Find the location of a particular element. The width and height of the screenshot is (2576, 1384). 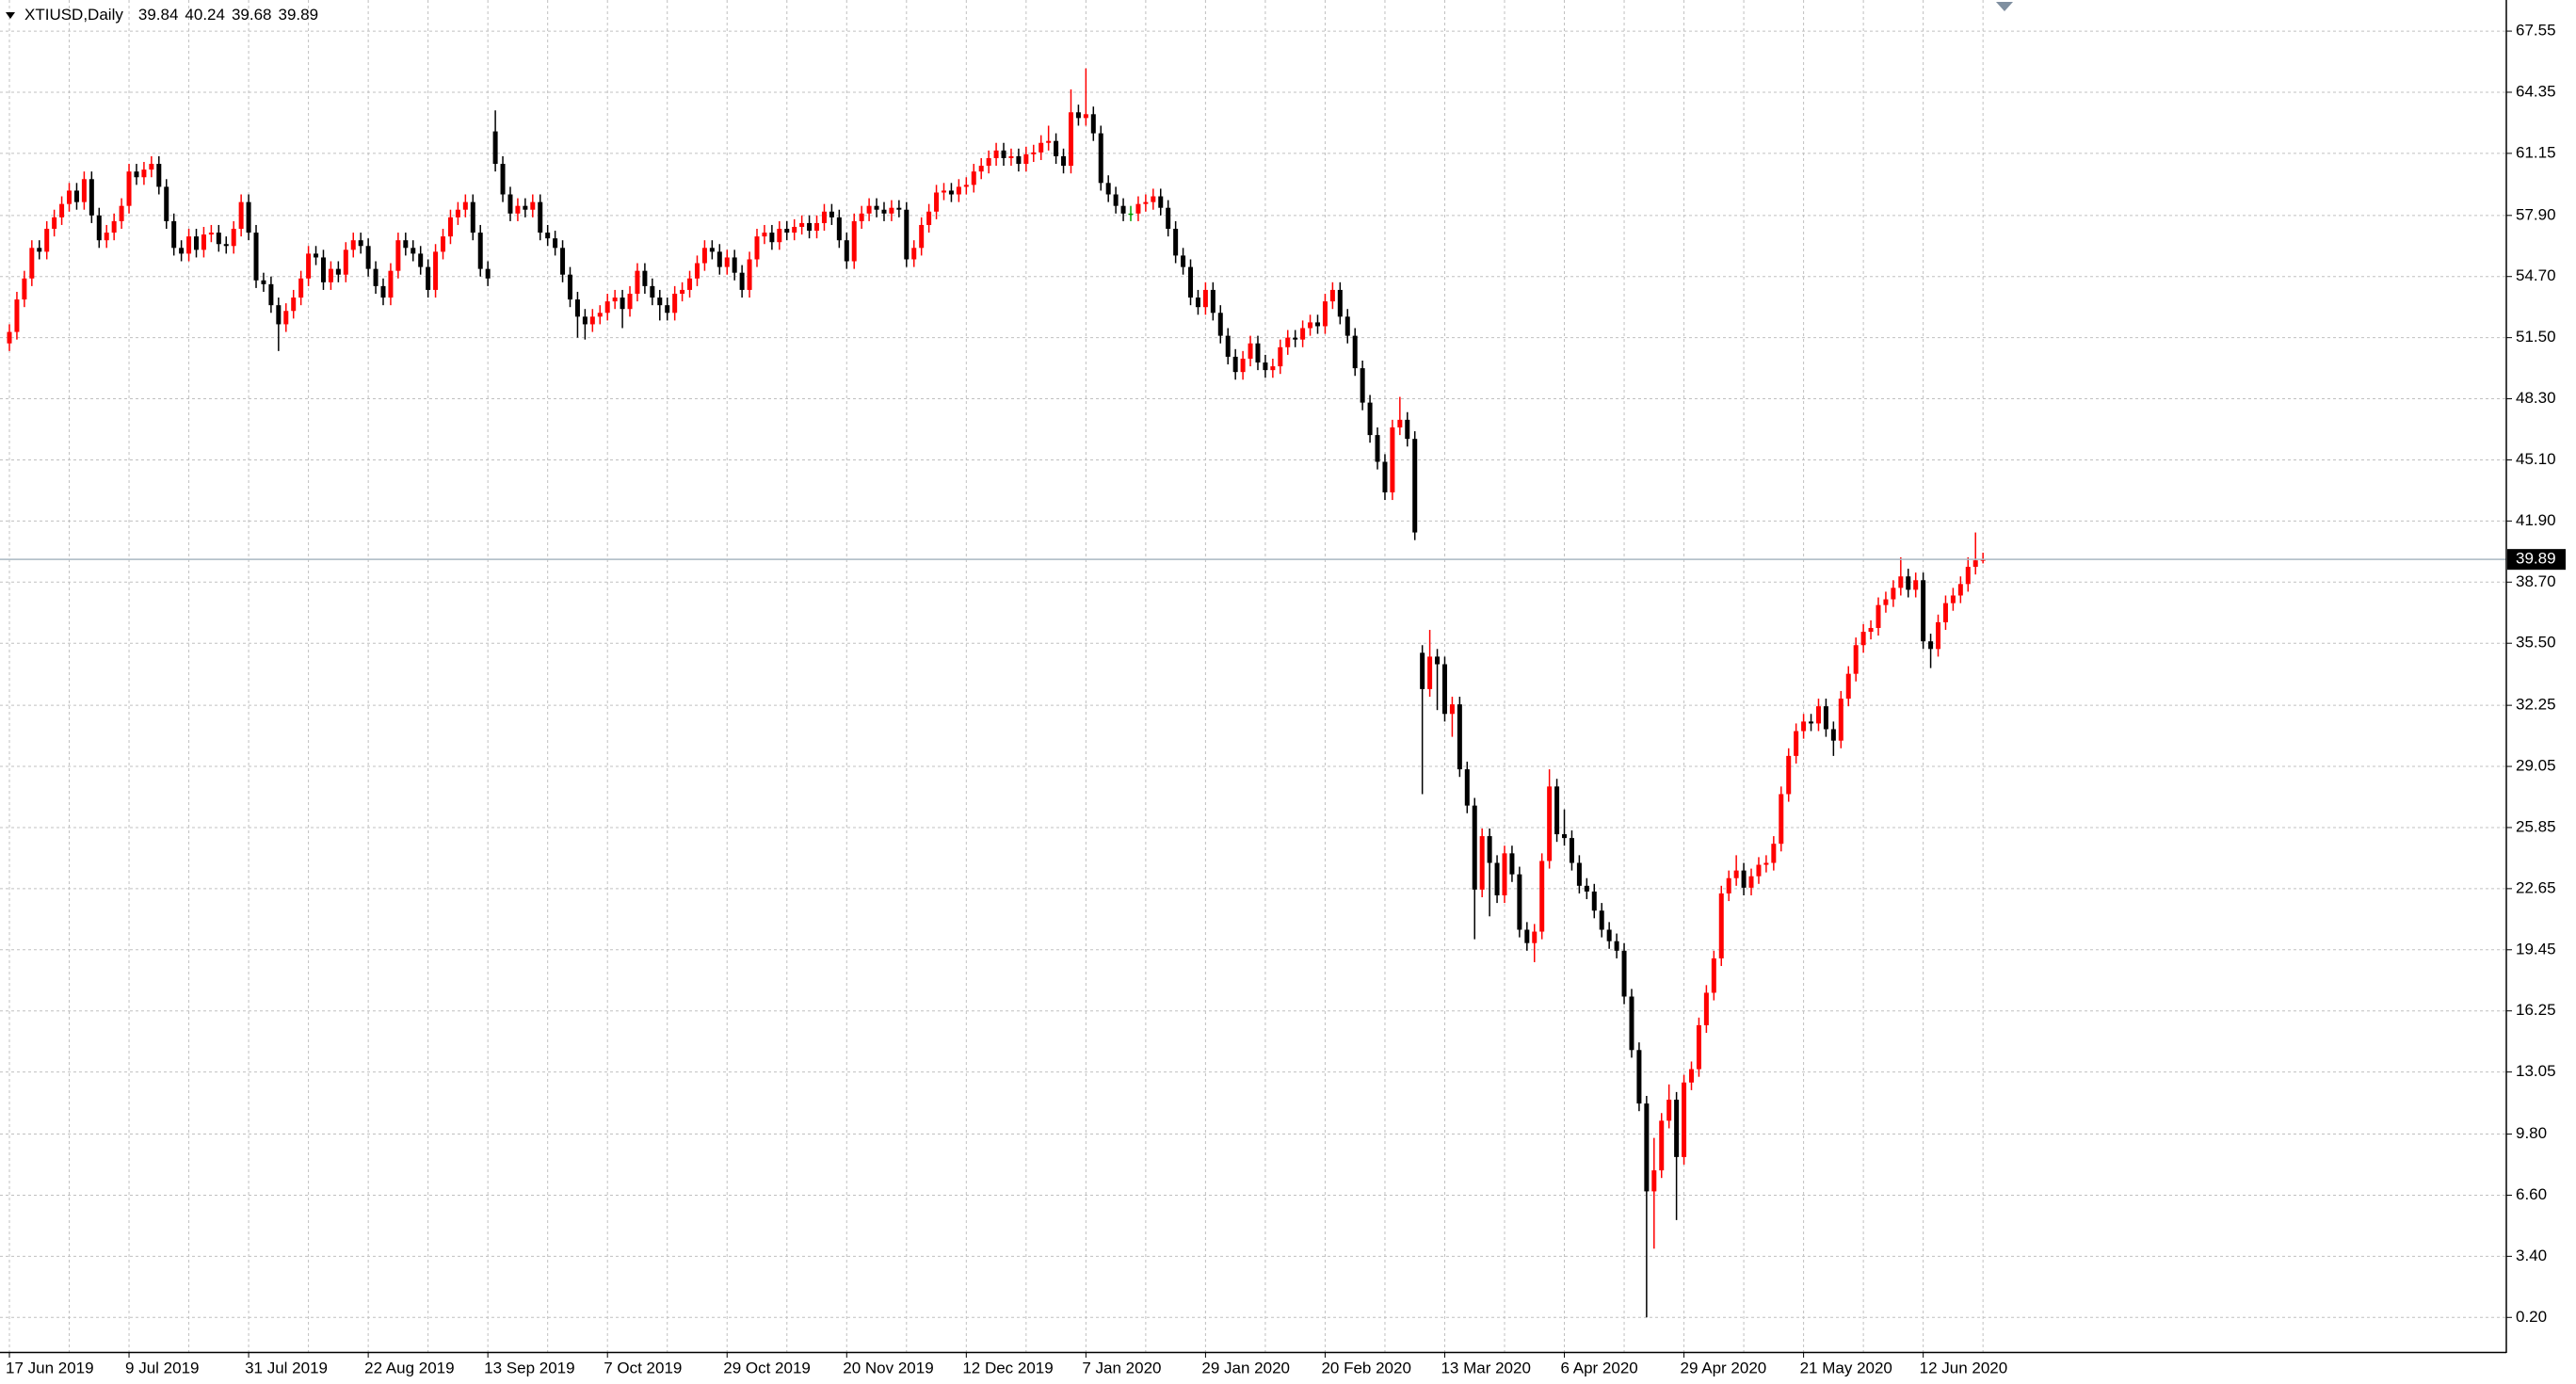

y-tick-label: 22.65 is located at coordinates (2536, 887).